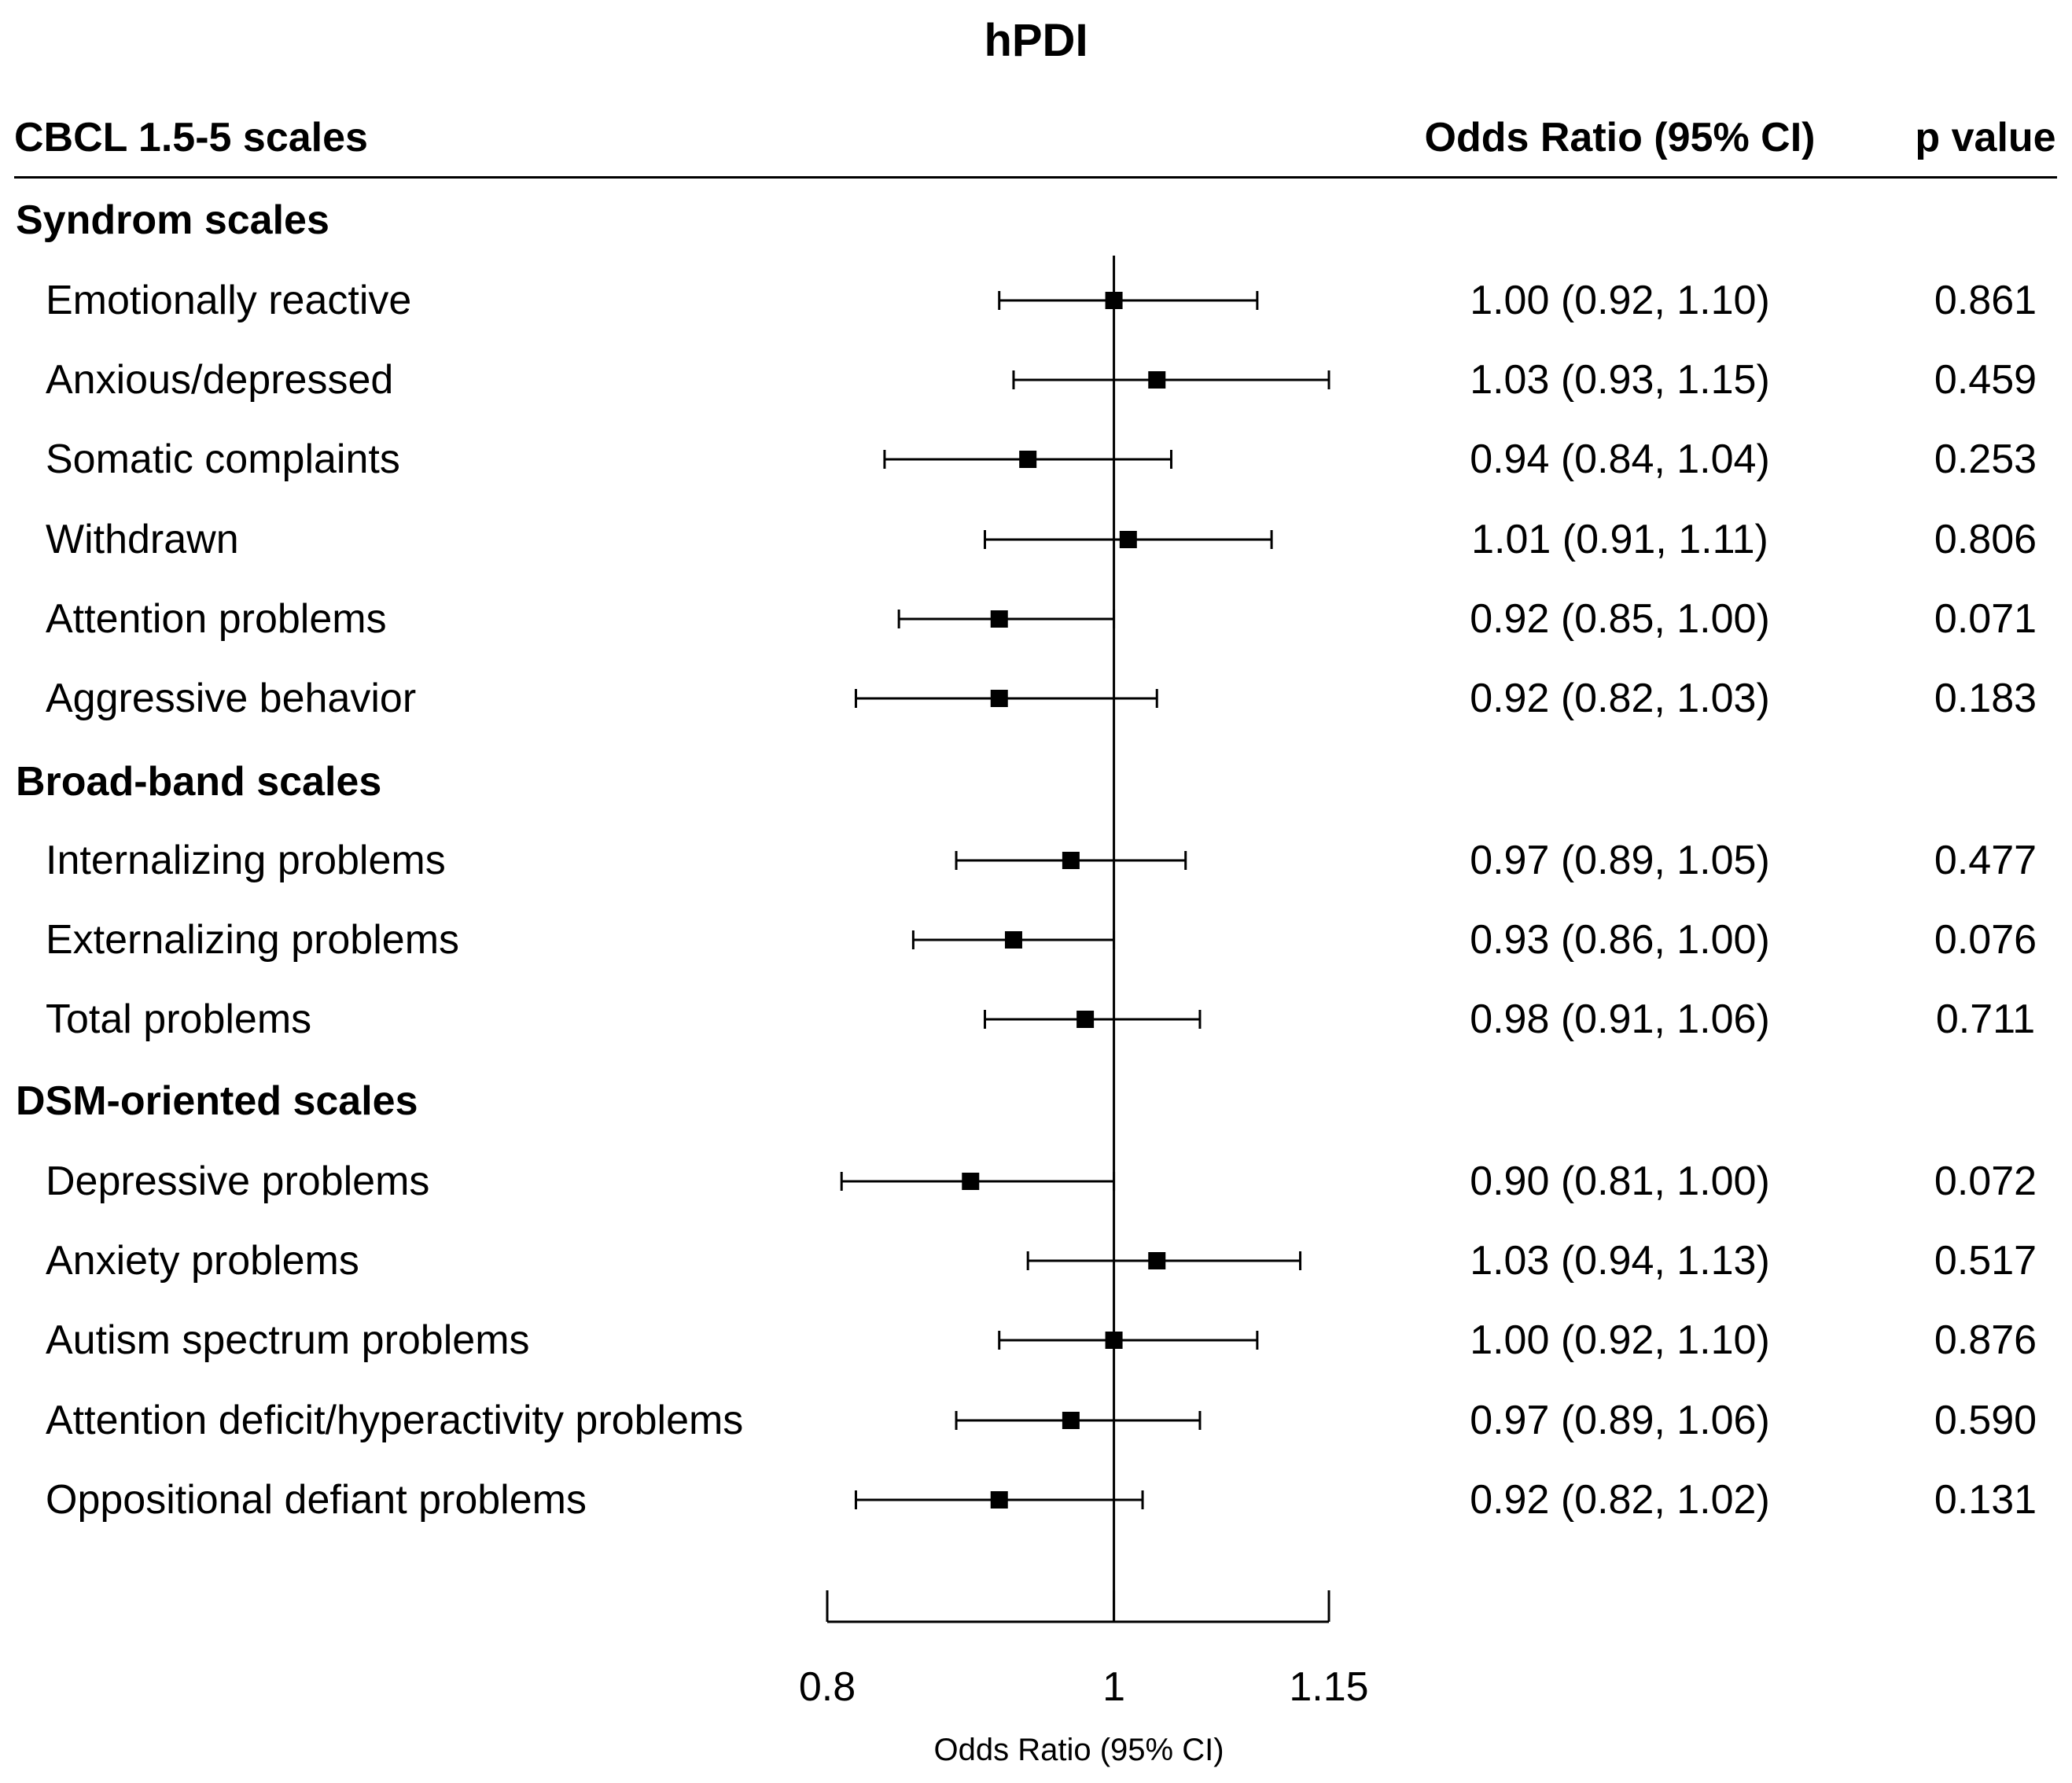  I want to click on row-p-value: 0.806, so click(1986, 540).